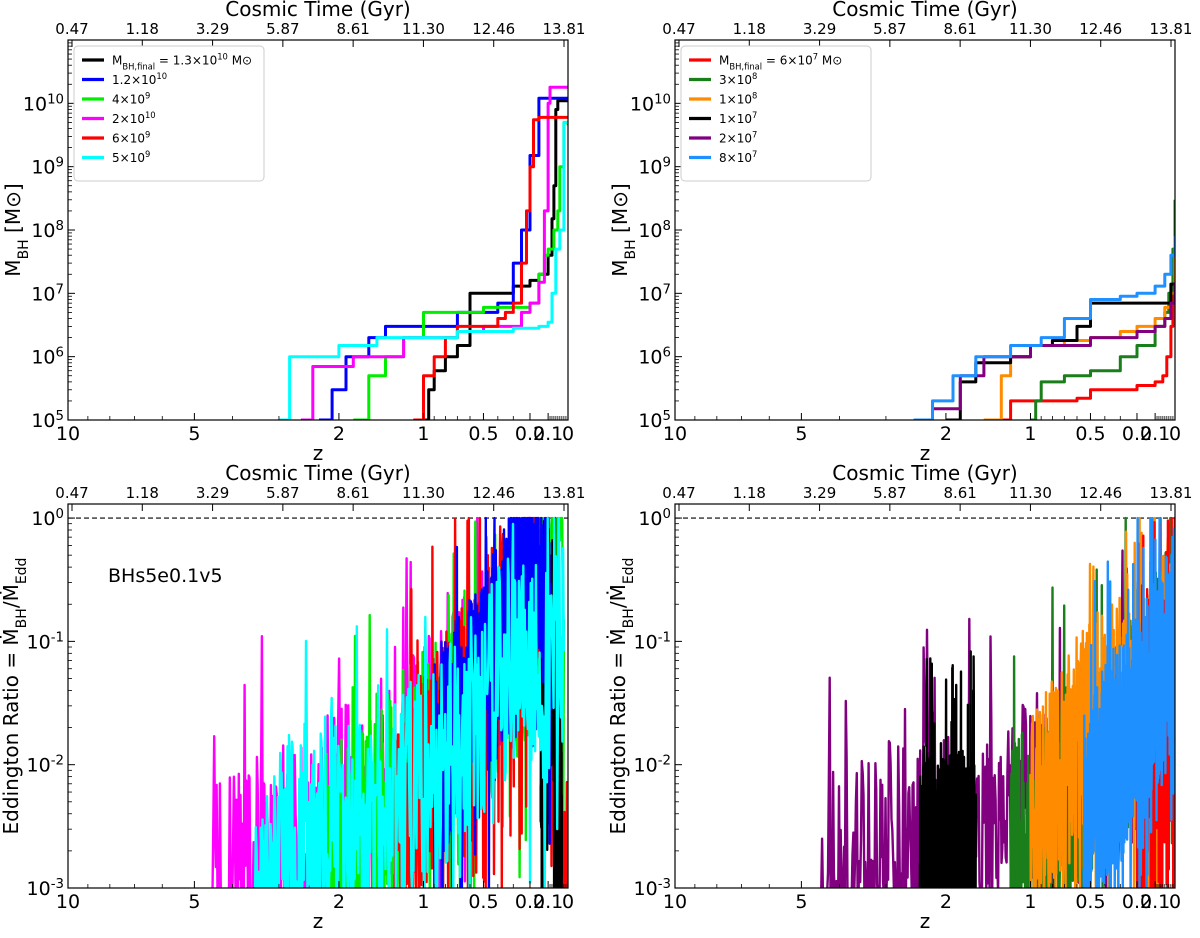 The image size is (1200, 938). Describe the element at coordinates (139, 79) in the screenshot. I see `legend-label: 1.2×10¹⁰` at that location.